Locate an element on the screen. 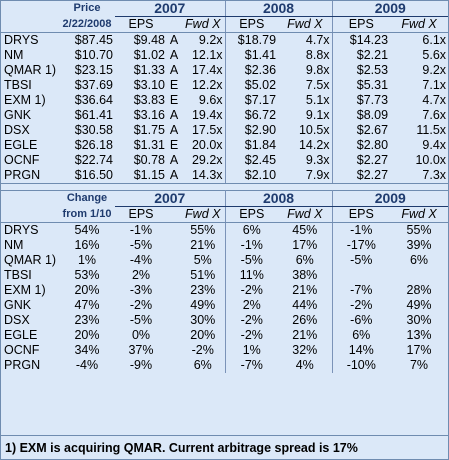 This screenshot has width=449, height=460. change-year-2007-header: 2007 is located at coordinates (170, 198).